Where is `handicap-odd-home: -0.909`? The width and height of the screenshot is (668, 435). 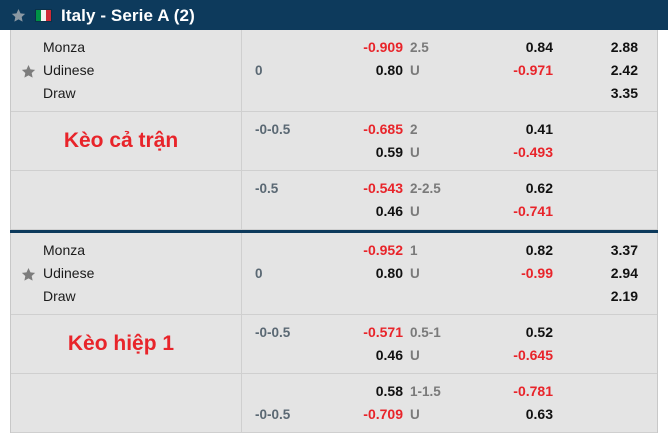
handicap-odd-home: -0.909 is located at coordinates (383, 47).